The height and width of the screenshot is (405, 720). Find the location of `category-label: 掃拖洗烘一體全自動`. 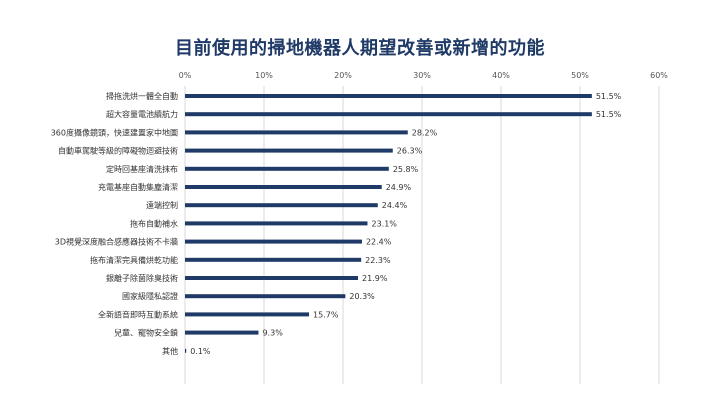

category-label: 掃拖洗烘一體全自動 is located at coordinates (142, 96).